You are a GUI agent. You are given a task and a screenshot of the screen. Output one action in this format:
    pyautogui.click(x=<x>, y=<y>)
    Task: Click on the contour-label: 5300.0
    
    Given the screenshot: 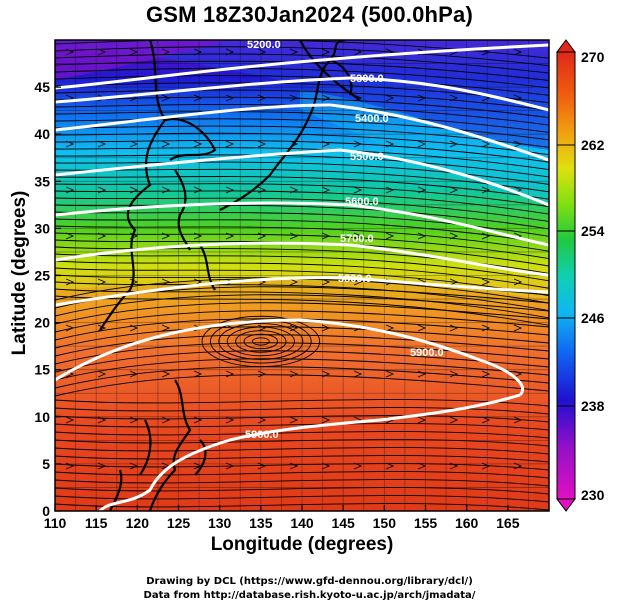 What is the action you would take?
    pyautogui.click(x=367, y=79)
    